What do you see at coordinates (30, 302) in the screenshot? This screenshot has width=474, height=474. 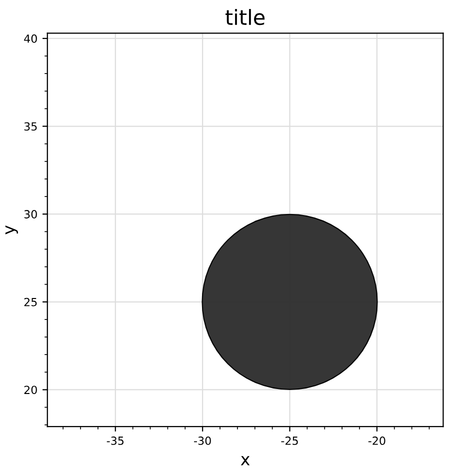 I see `y-tick-label: 25` at bounding box center [30, 302].